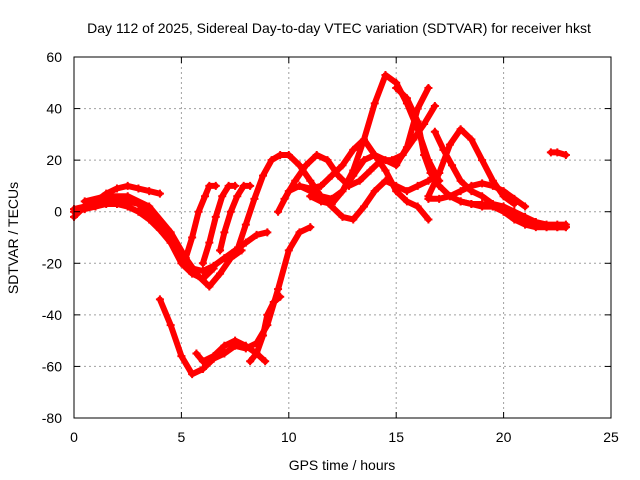 This screenshot has width=640, height=480. What do you see at coordinates (52, 263) in the screenshot?
I see `y-tick-label: -20` at bounding box center [52, 263].